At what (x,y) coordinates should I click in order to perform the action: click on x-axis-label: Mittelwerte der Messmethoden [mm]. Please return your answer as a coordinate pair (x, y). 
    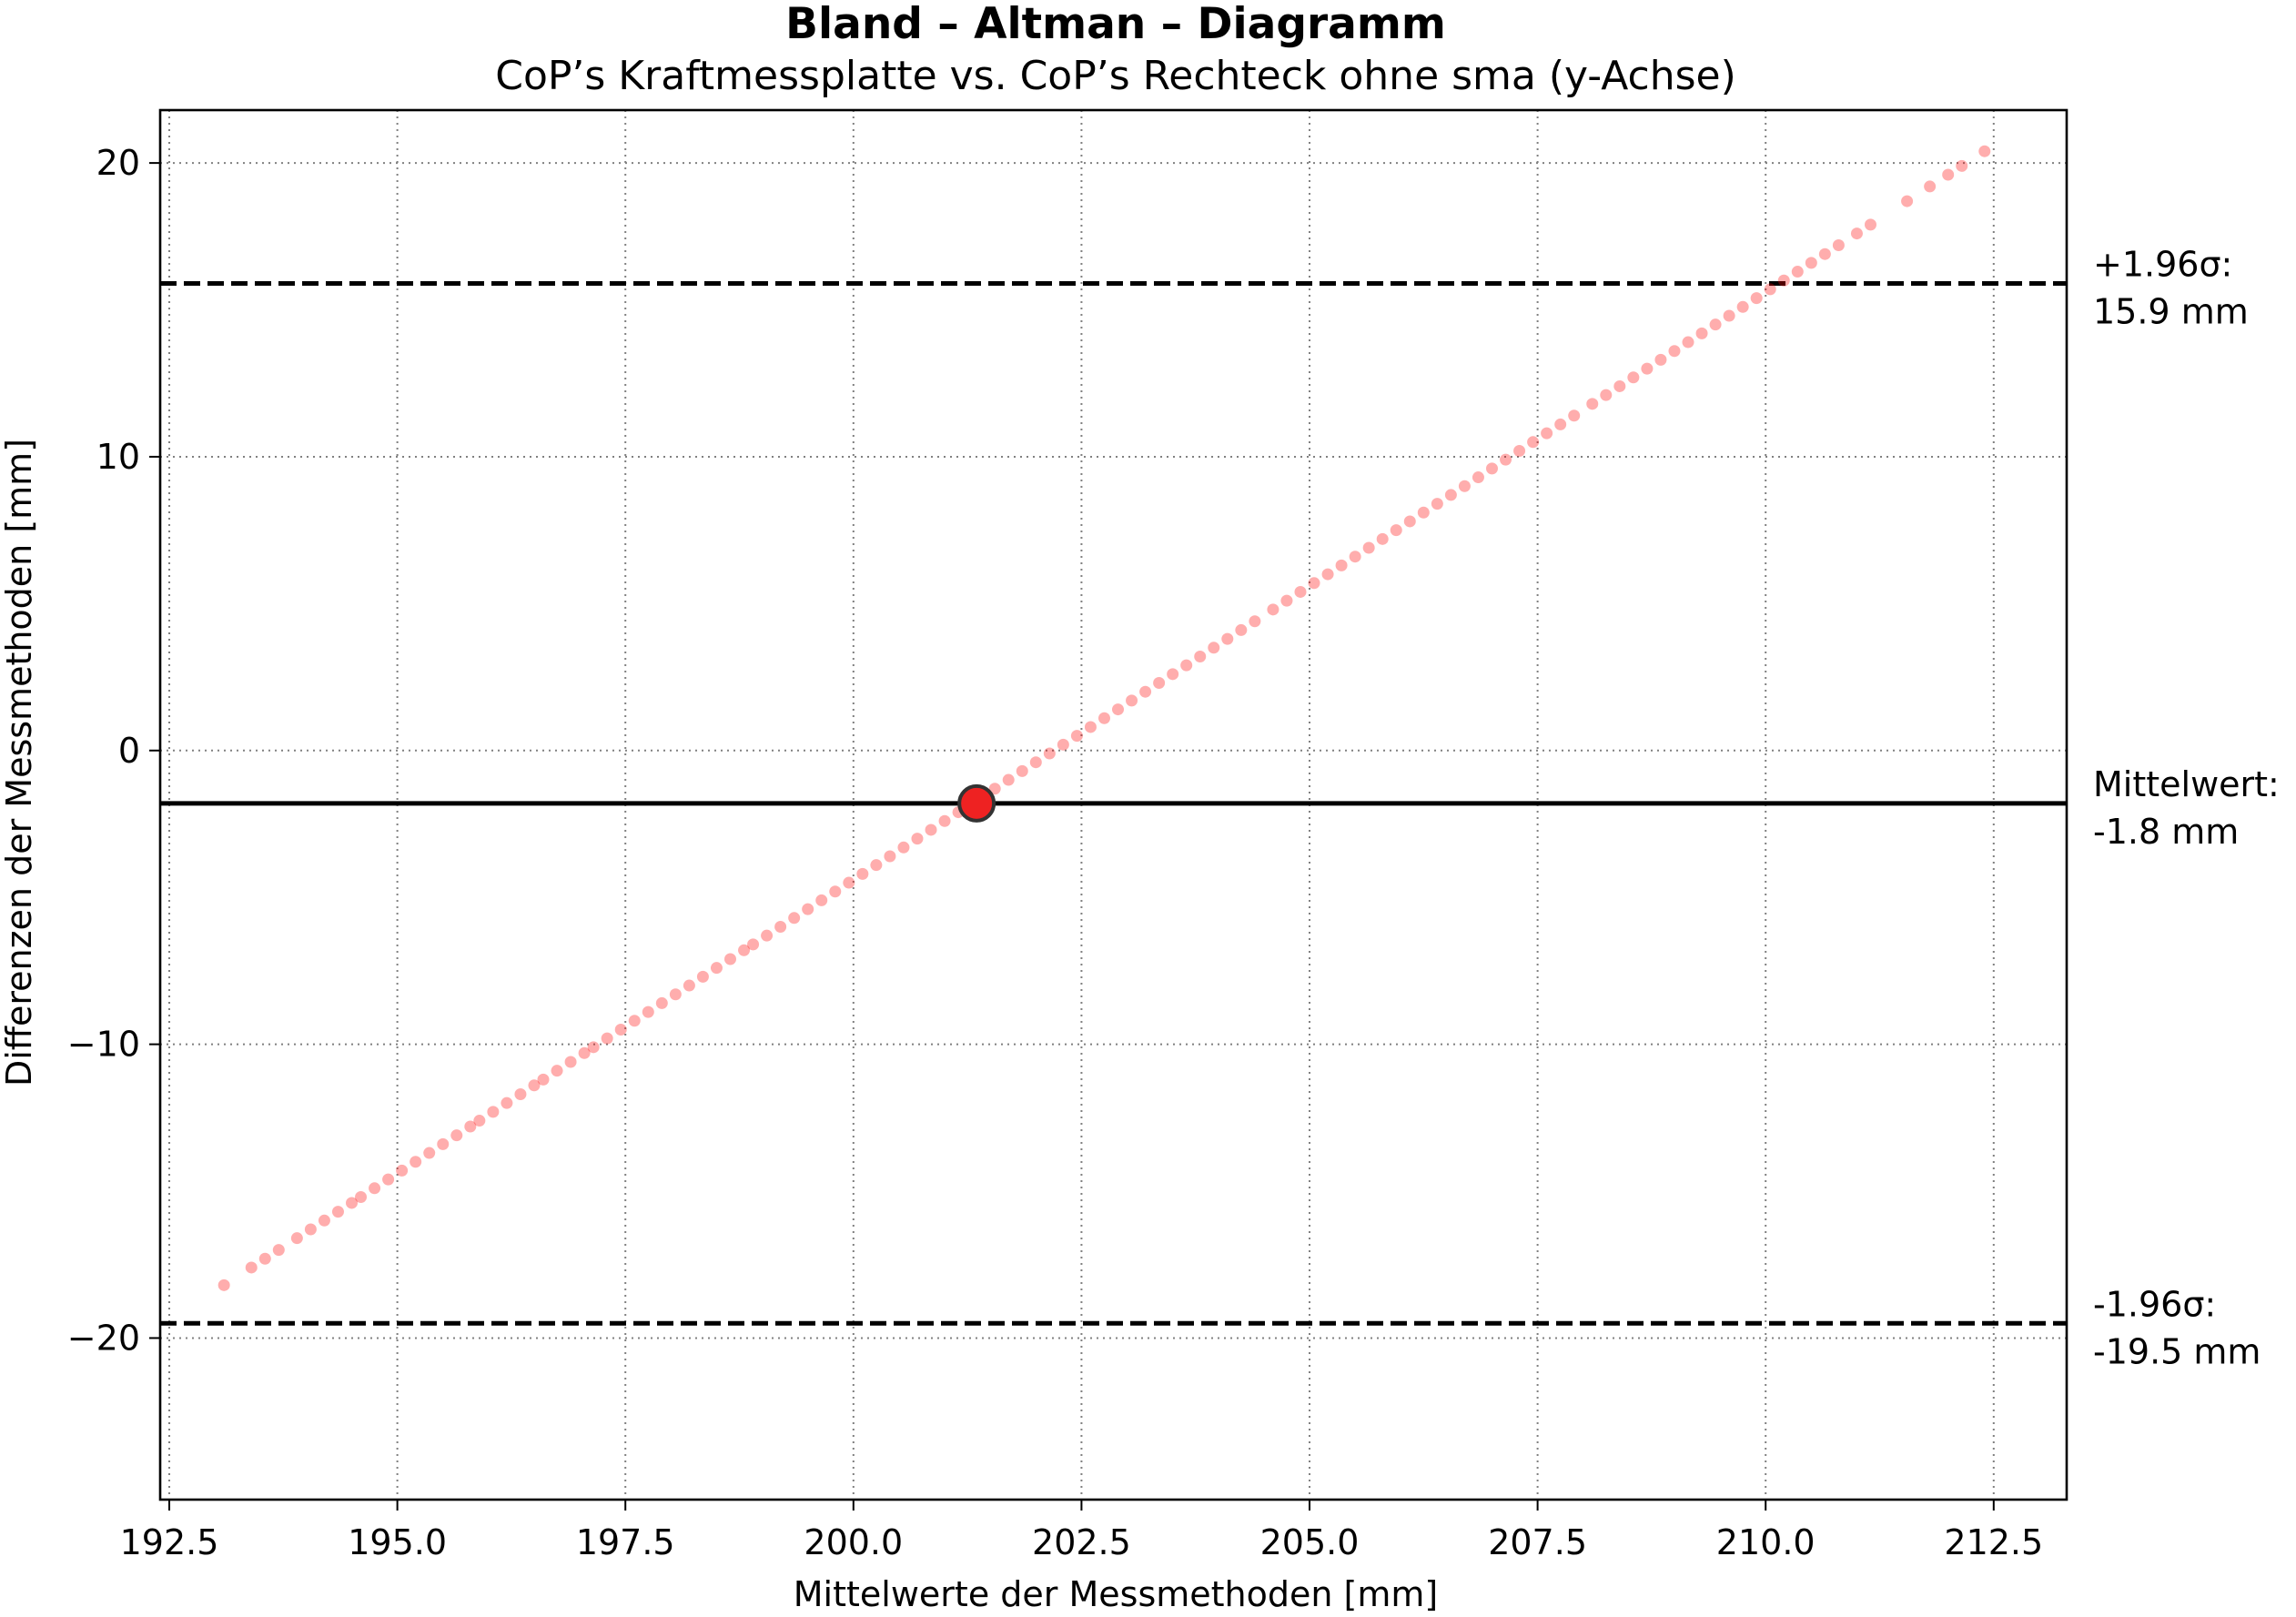
    Looking at the image, I should click on (1116, 1594).